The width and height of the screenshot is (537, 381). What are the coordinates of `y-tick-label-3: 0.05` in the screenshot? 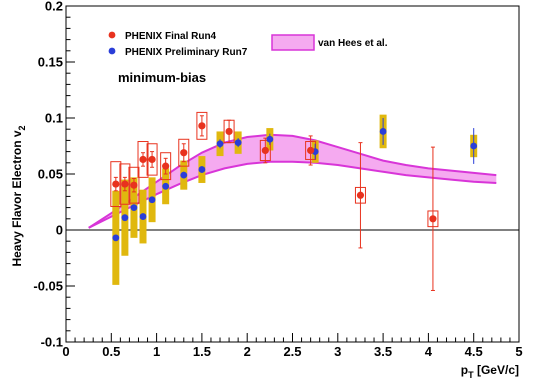 It's located at (50, 174).